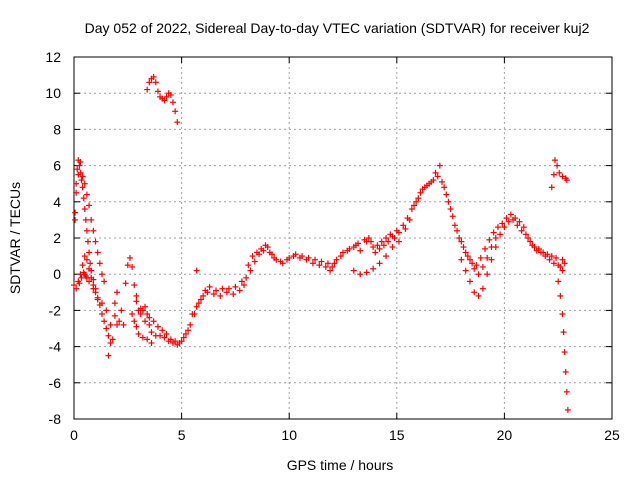 This screenshot has height=480, width=640. Describe the element at coordinates (57, 129) in the screenshot. I see `y-tick-label: 8` at that location.